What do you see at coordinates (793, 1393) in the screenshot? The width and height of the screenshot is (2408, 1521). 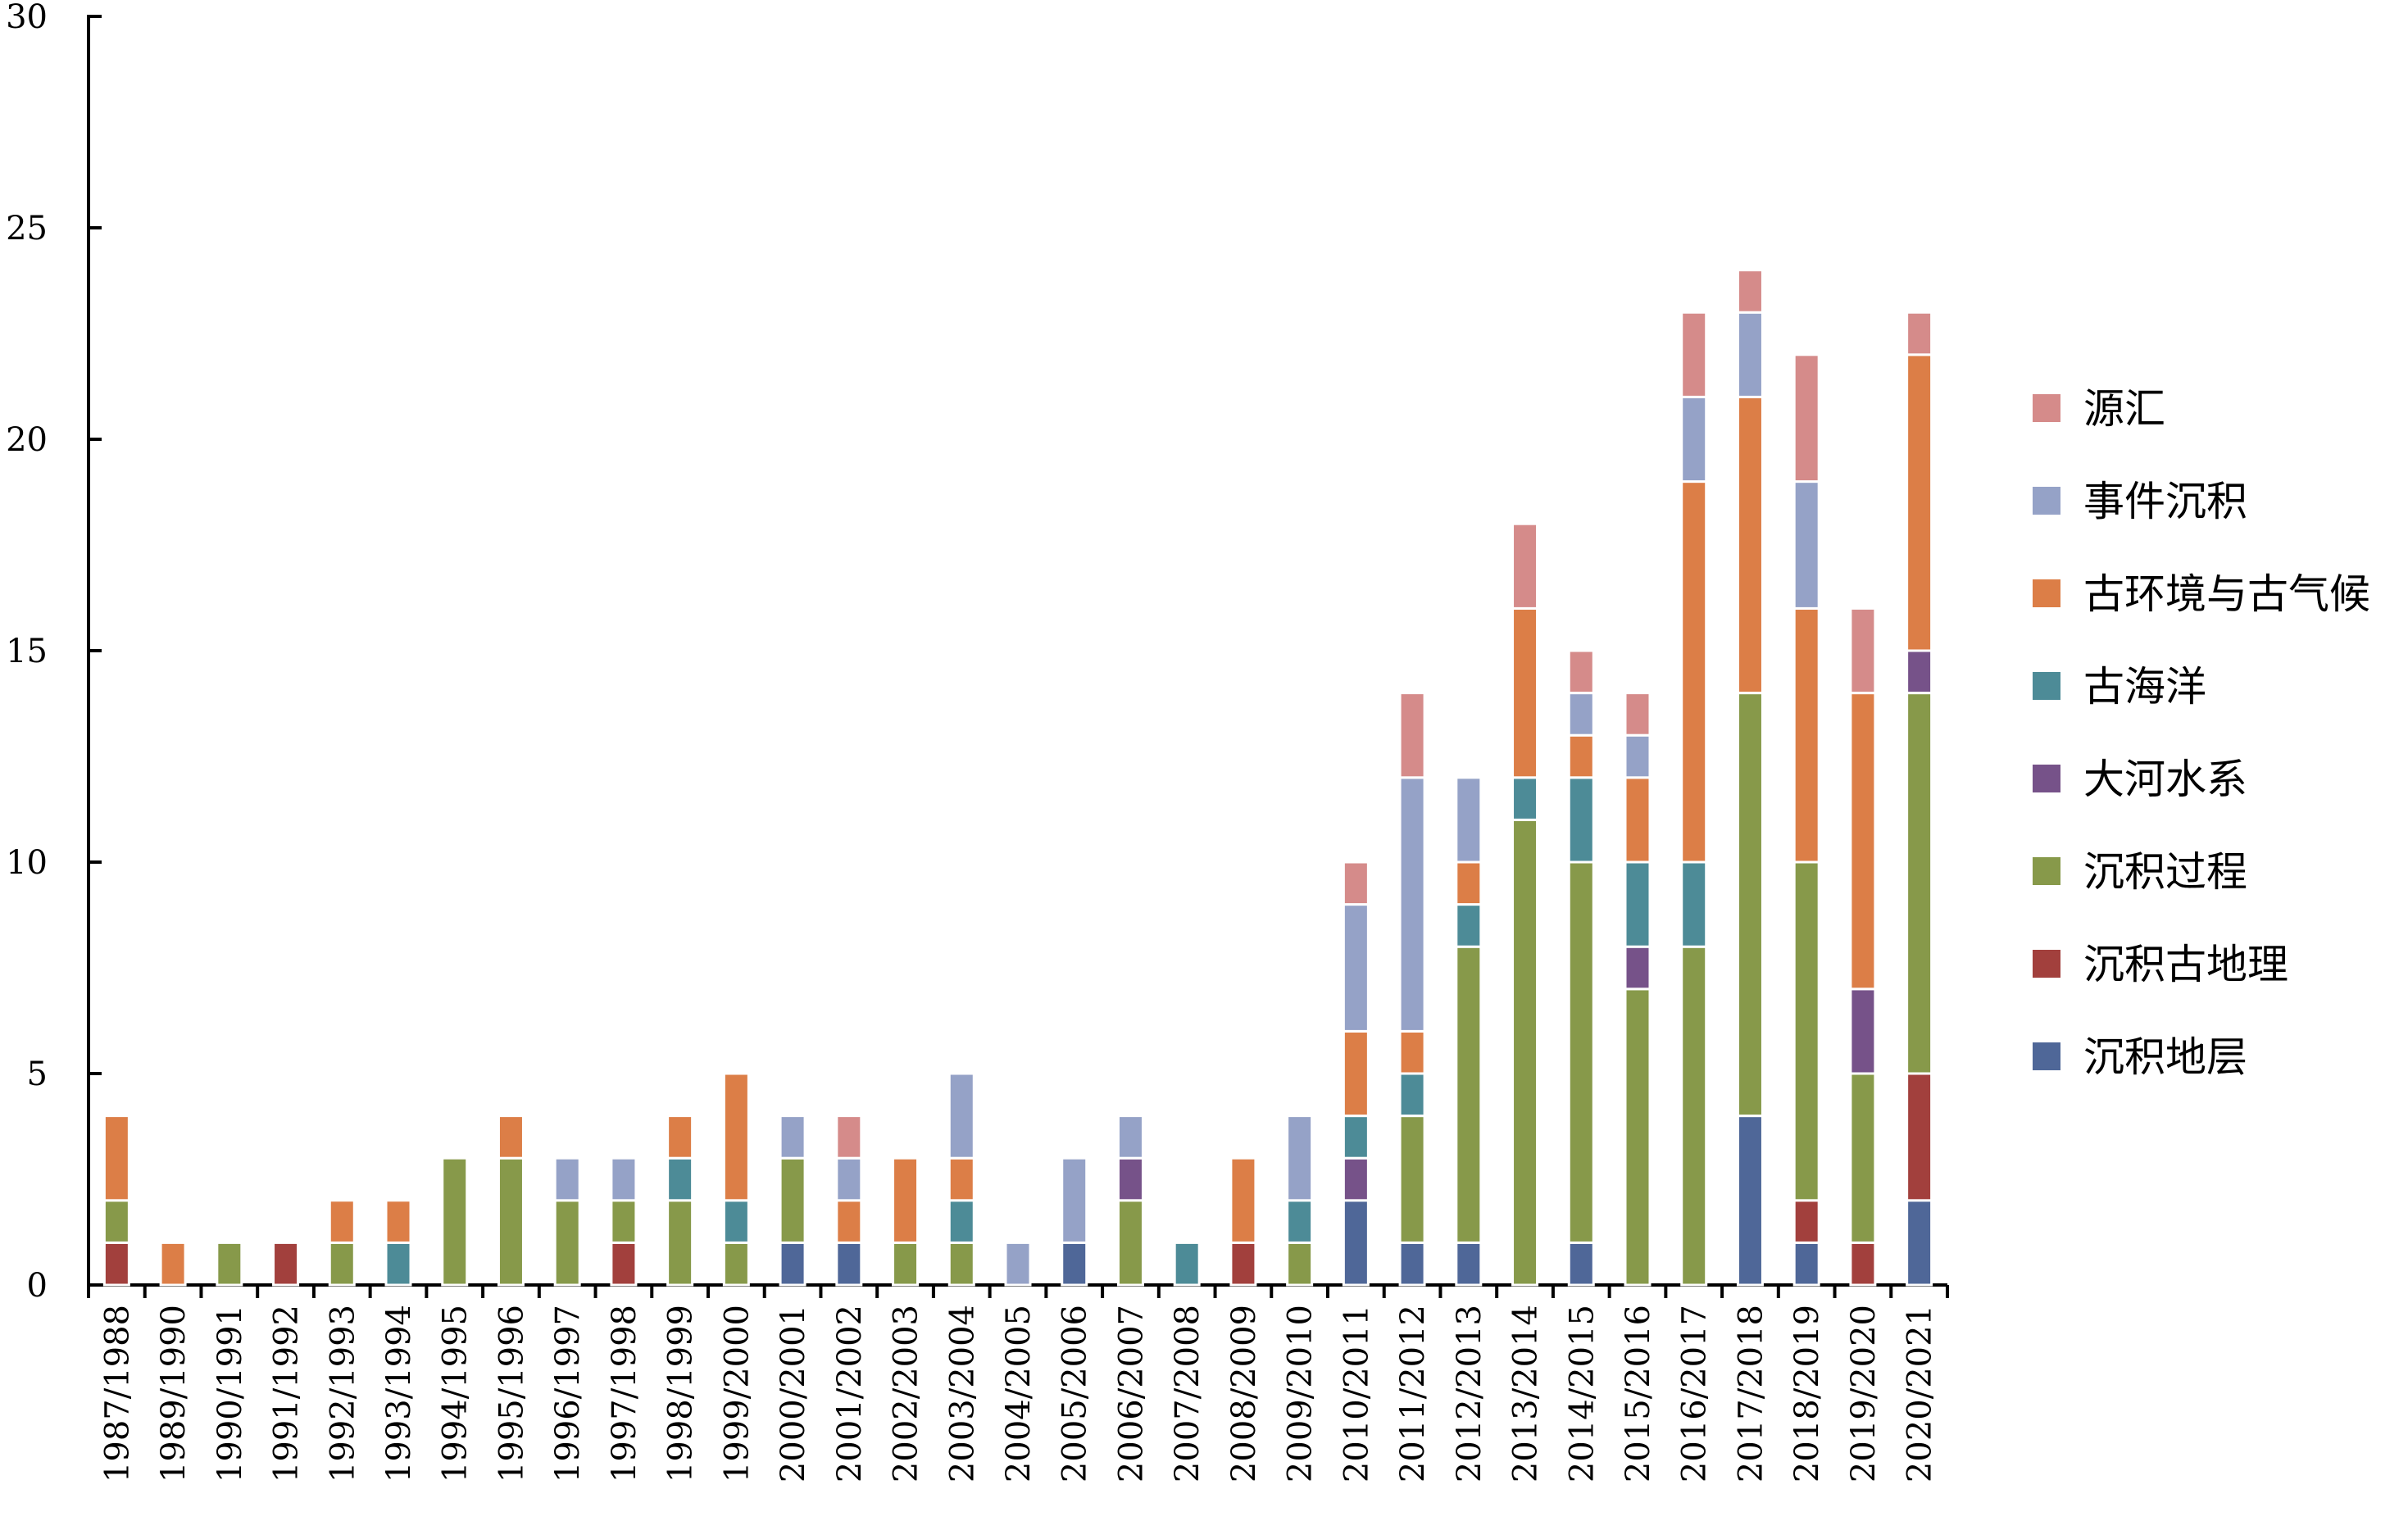 I see `x-tick-label: 2000/2001` at bounding box center [793, 1393].